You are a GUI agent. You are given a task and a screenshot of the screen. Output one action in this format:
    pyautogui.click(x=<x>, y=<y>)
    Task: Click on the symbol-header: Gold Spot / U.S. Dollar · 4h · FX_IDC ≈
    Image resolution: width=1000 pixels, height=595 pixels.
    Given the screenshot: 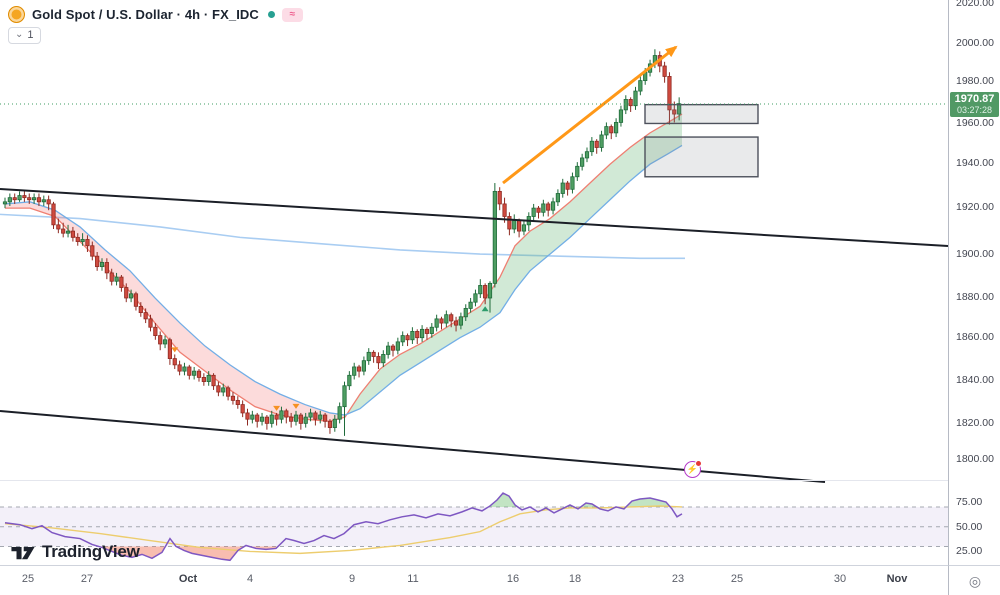 What is the action you would take?
    pyautogui.click(x=155, y=14)
    